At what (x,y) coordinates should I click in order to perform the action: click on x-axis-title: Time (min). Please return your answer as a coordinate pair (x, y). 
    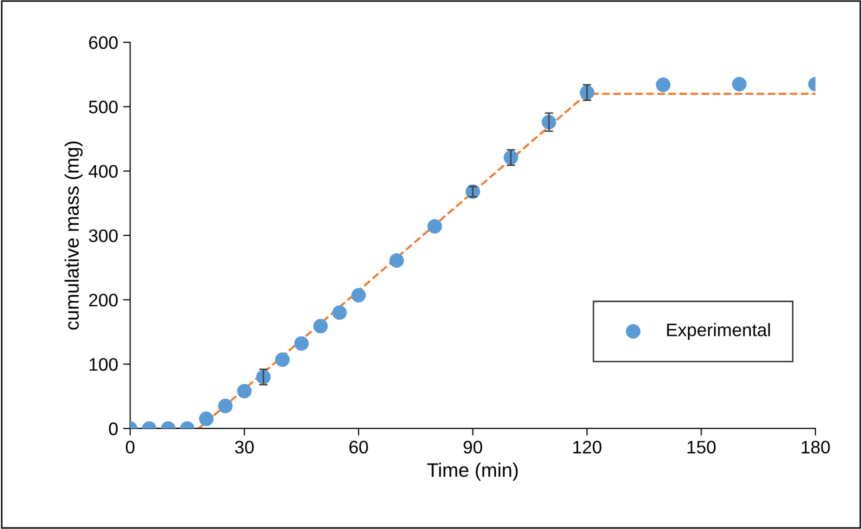
    Looking at the image, I should click on (472, 471).